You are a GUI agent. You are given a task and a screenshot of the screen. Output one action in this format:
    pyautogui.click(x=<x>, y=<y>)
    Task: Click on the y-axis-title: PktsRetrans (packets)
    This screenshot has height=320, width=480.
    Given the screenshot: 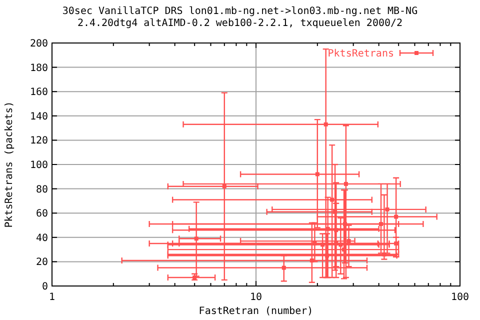 What is the action you would take?
    pyautogui.click(x=9, y=164)
    